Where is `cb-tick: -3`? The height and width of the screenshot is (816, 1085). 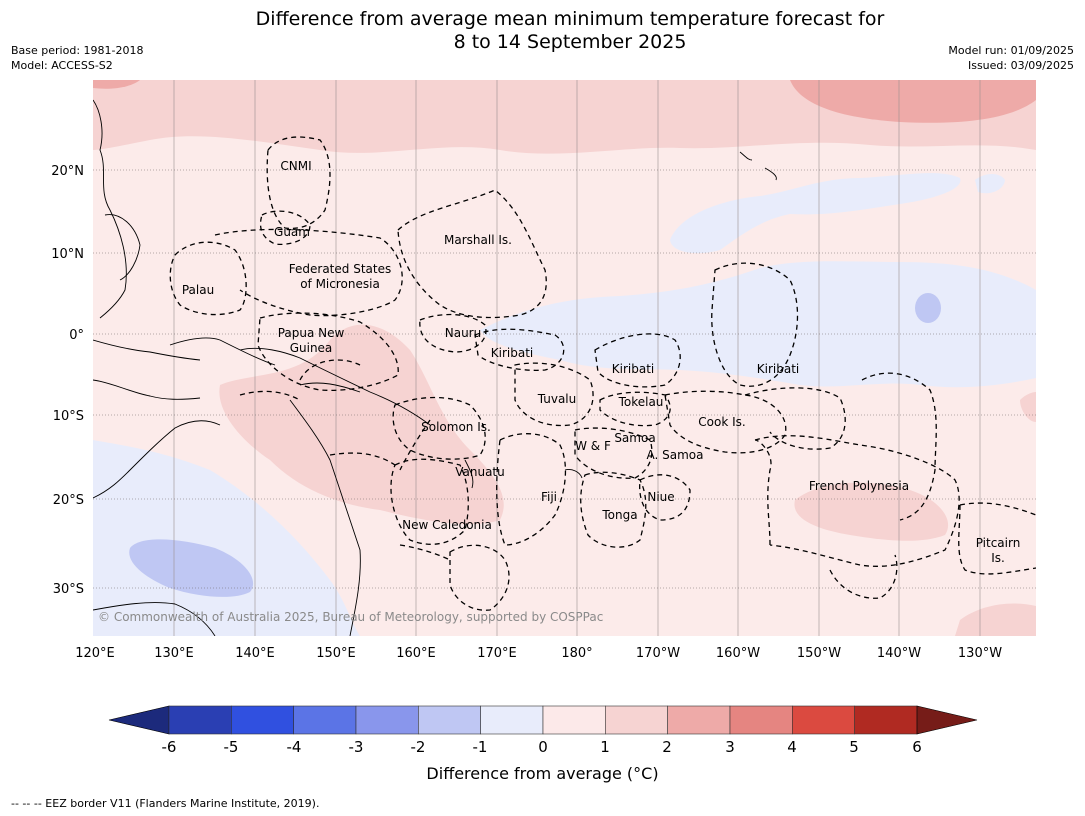
cb-tick: -3 is located at coordinates (356, 747).